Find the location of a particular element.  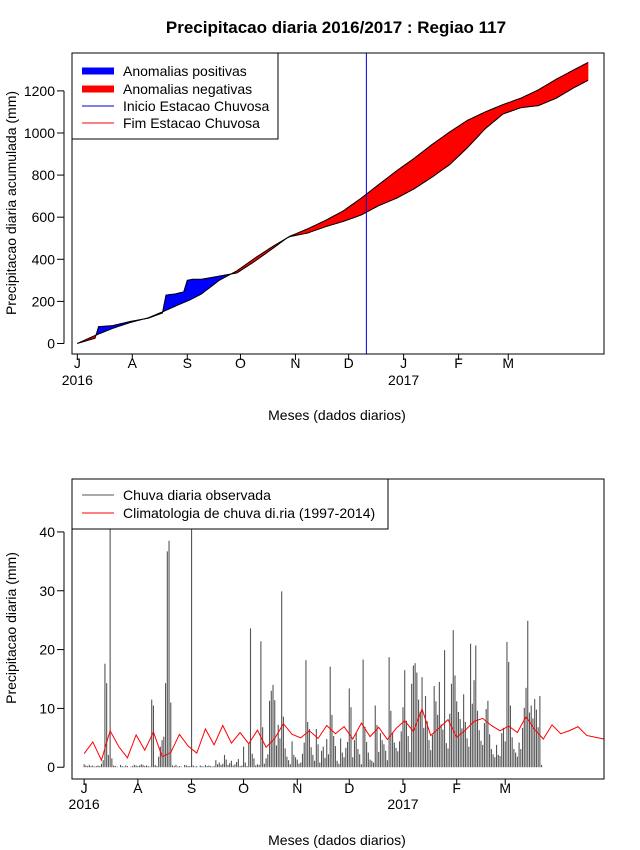

y-tick-label: 1000 is located at coordinates (39, 133).